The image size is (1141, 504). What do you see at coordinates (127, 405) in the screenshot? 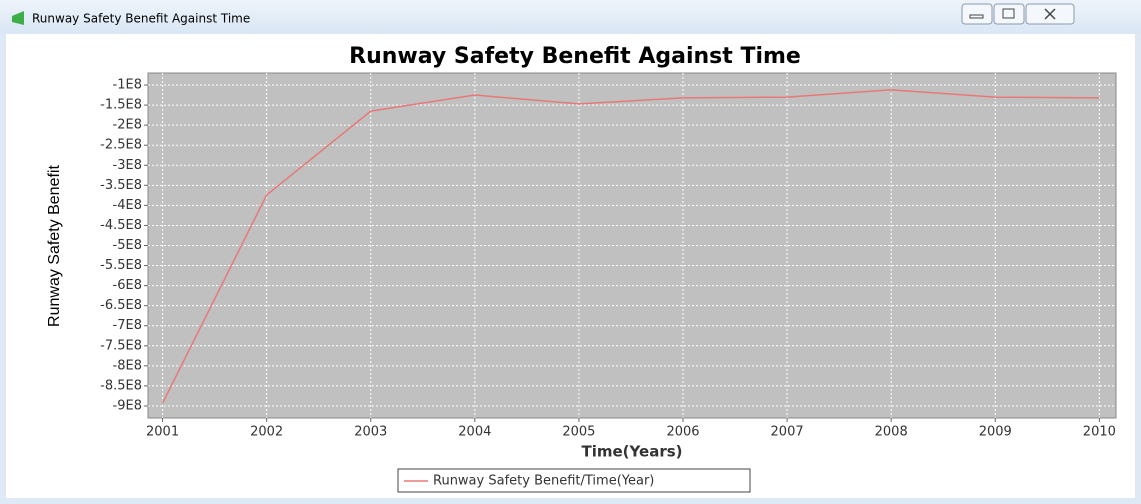
I see `y-tick-label: -9E8` at bounding box center [127, 405].